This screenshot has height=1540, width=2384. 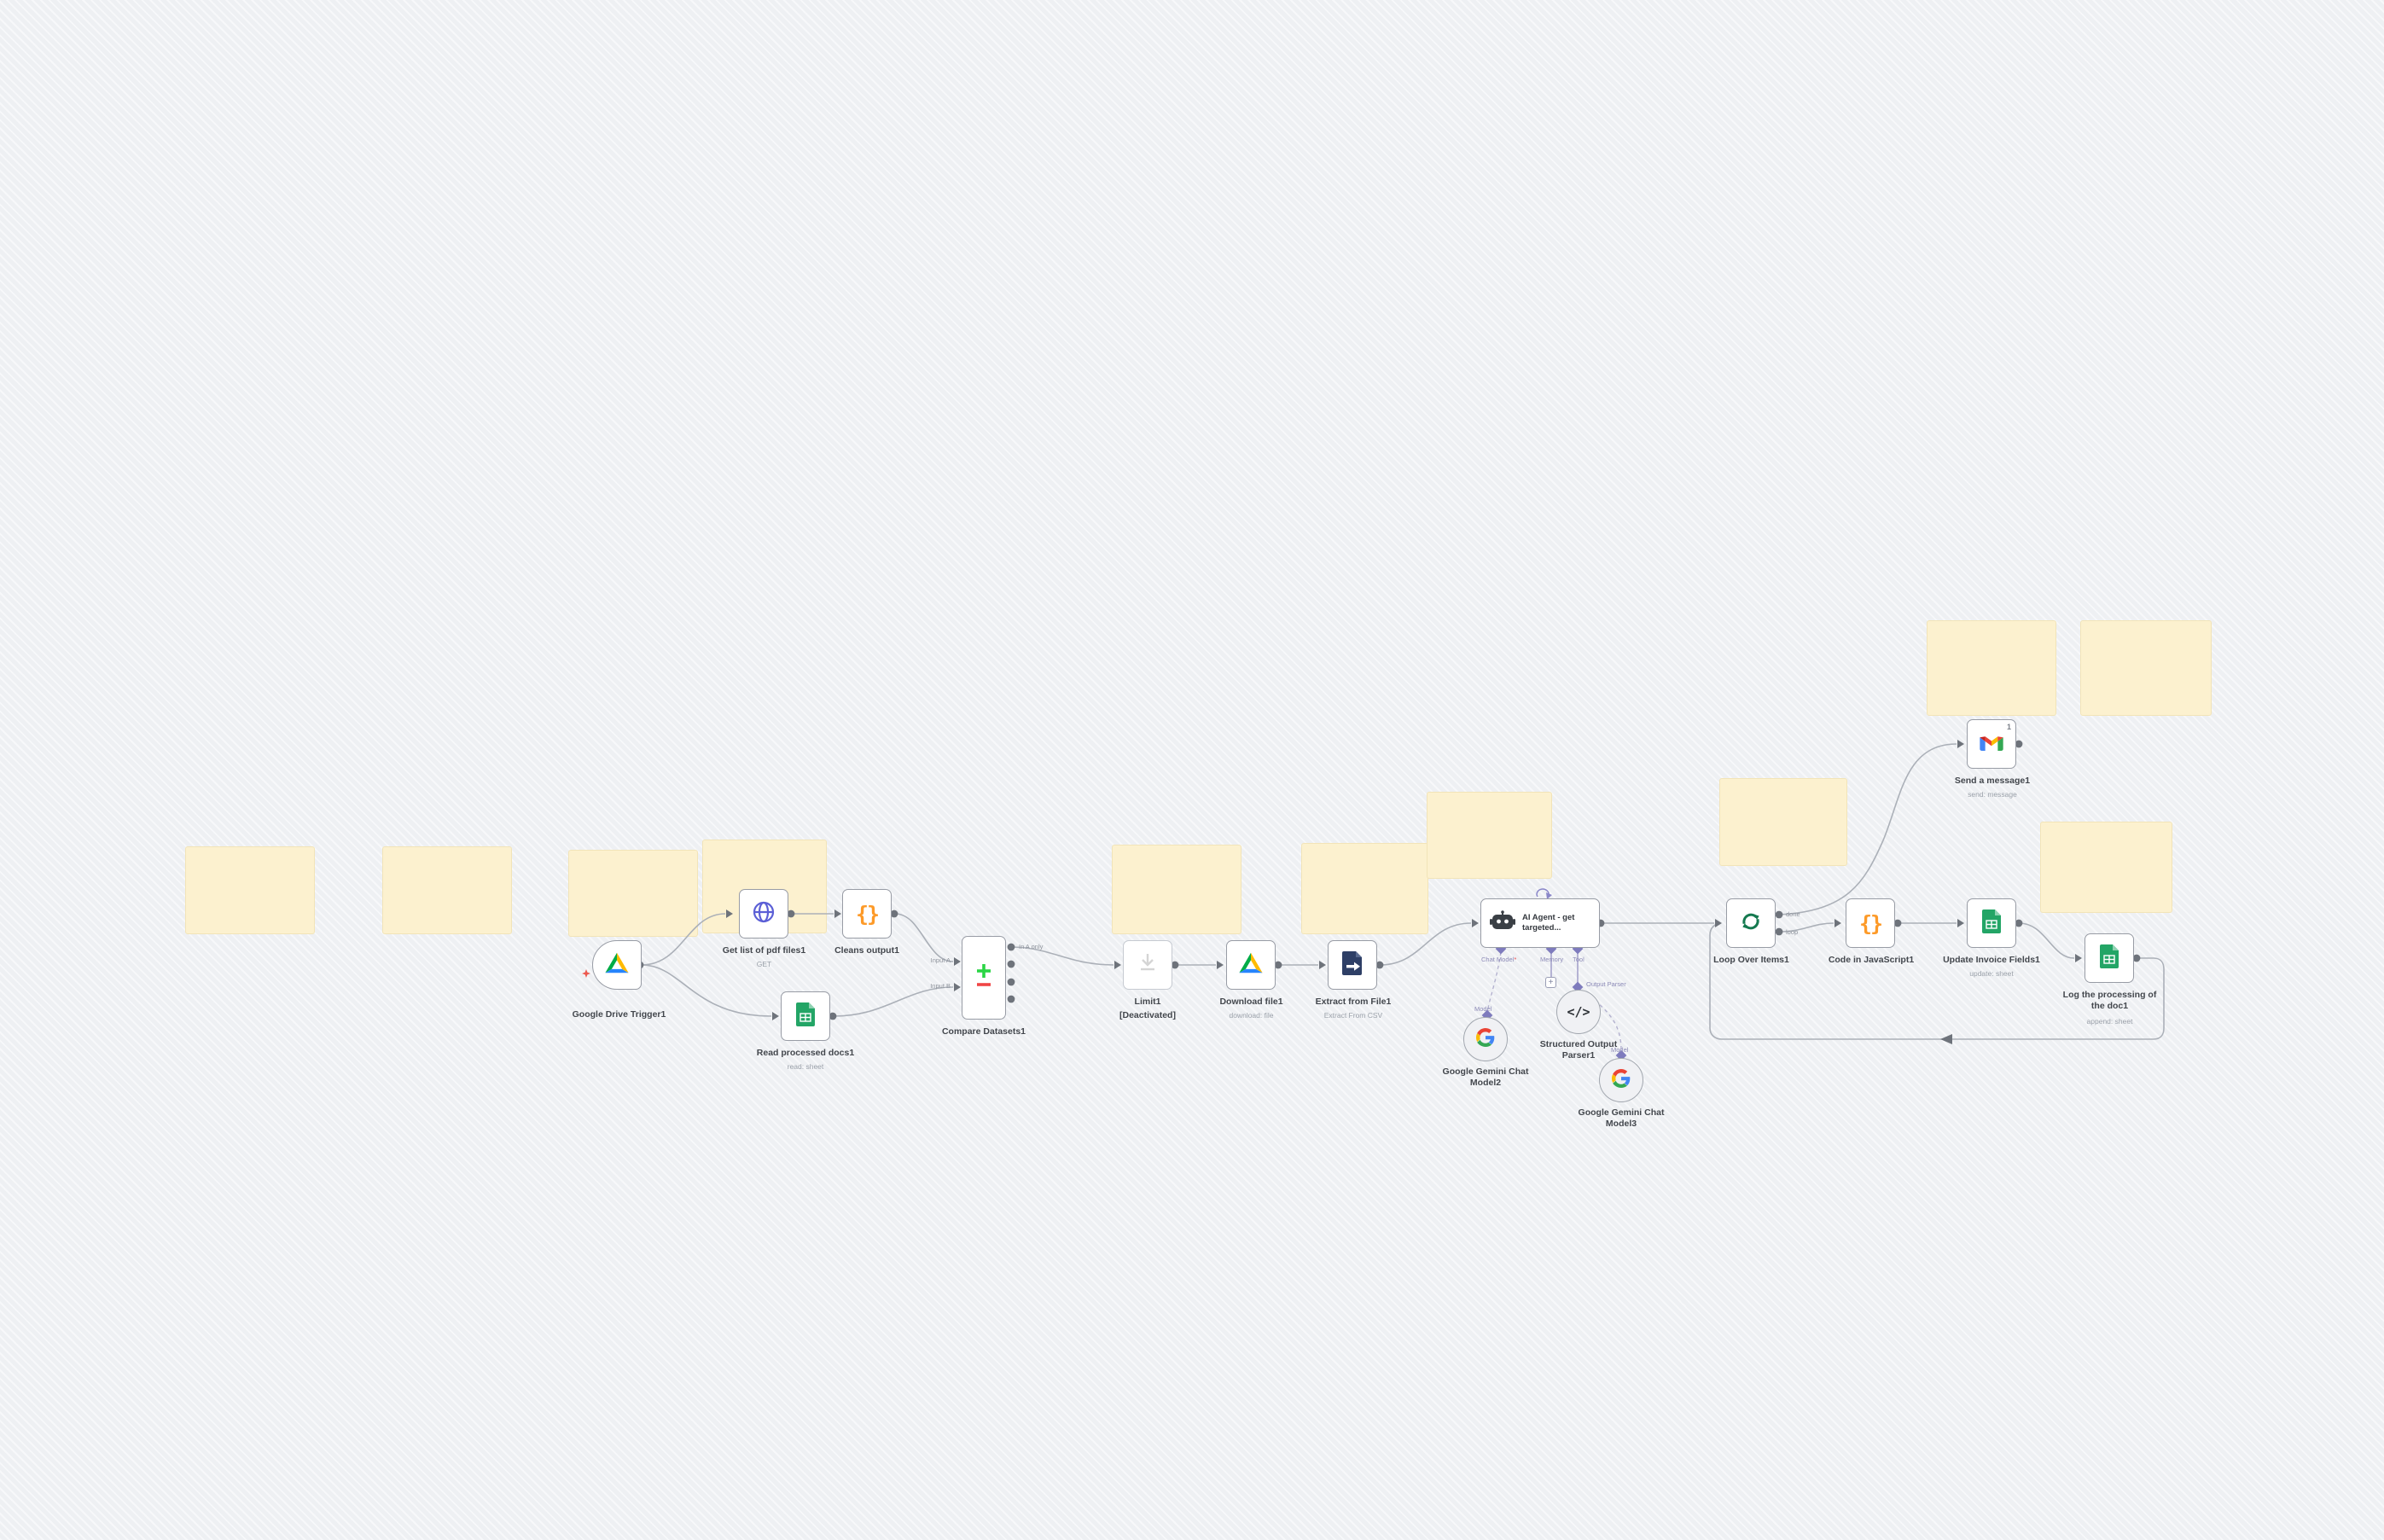 What do you see at coordinates (1251, 1002) in the screenshot?
I see `node-label: Download file1` at bounding box center [1251, 1002].